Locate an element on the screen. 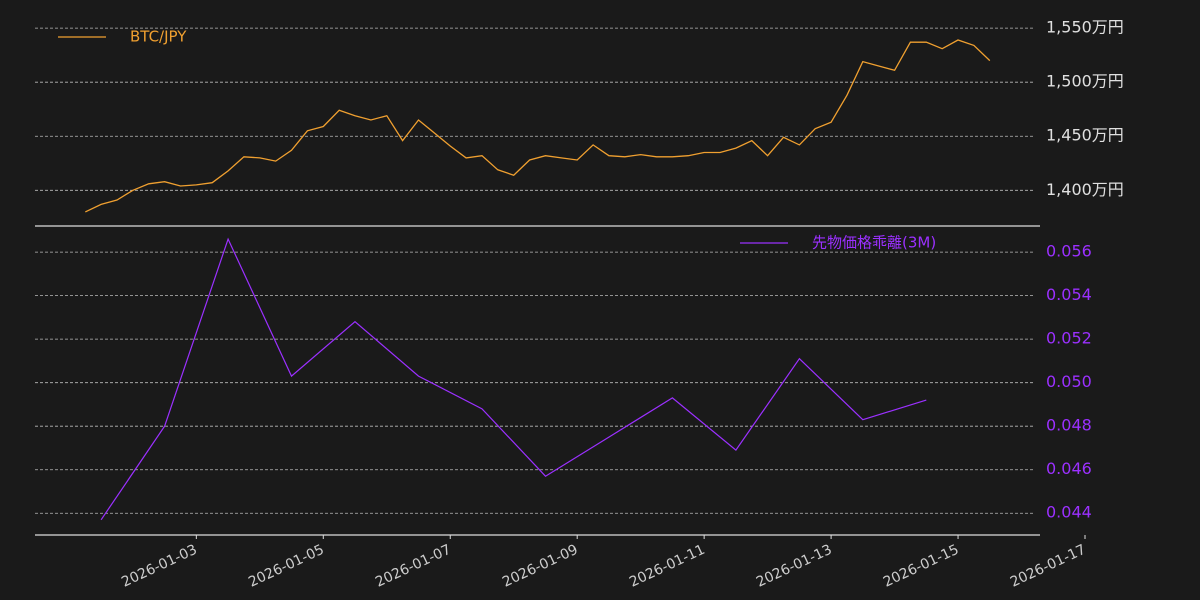 The height and width of the screenshot is (600, 1200). y-tick-label: 0.048 is located at coordinates (1069, 425).